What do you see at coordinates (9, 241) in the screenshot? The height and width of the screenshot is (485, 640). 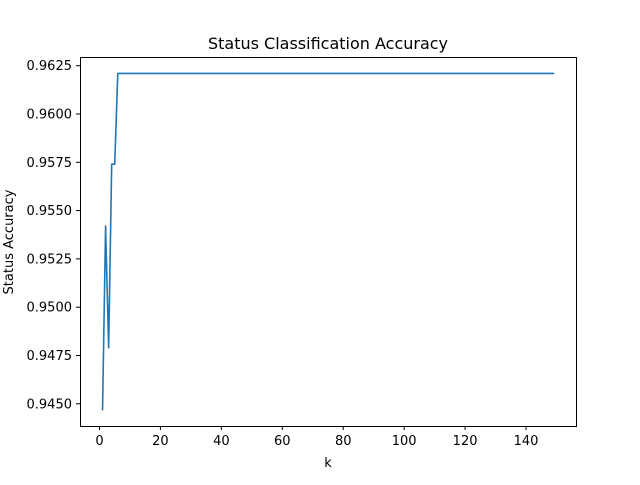 I see `y-axis-label: Status Accuracy` at bounding box center [9, 241].